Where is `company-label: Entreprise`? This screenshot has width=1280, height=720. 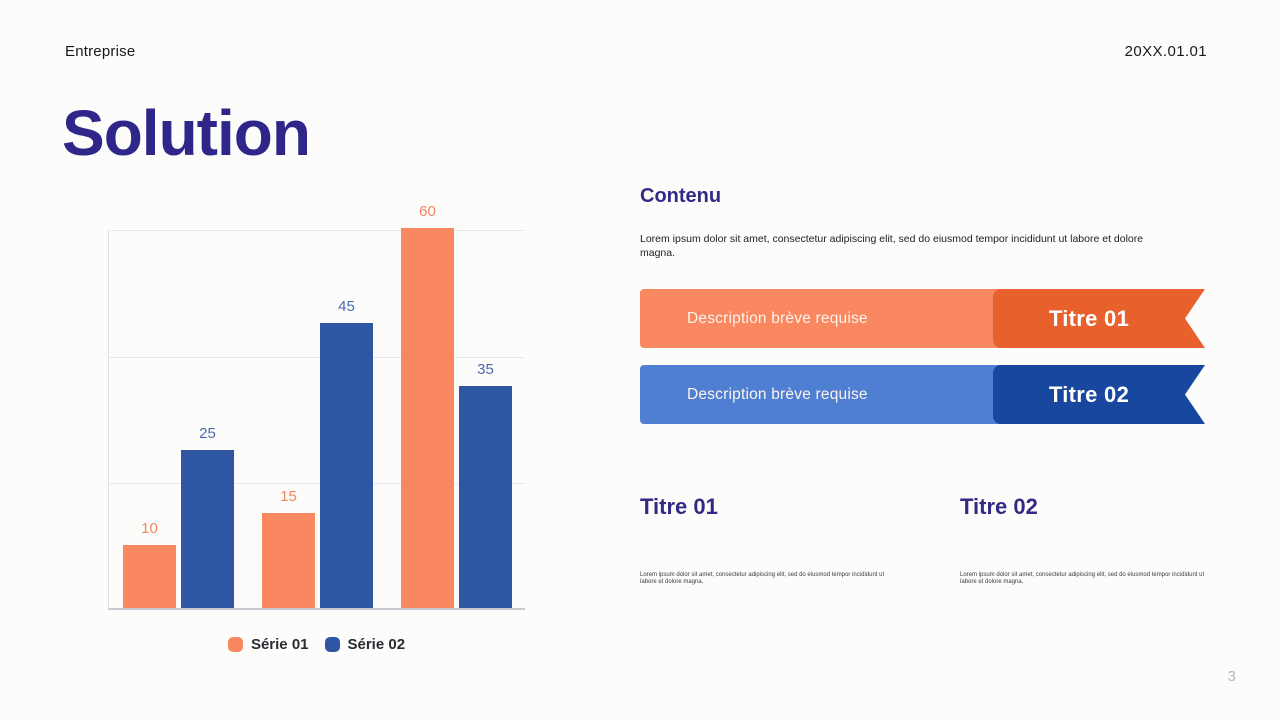
company-label: Entreprise is located at coordinates (100, 51).